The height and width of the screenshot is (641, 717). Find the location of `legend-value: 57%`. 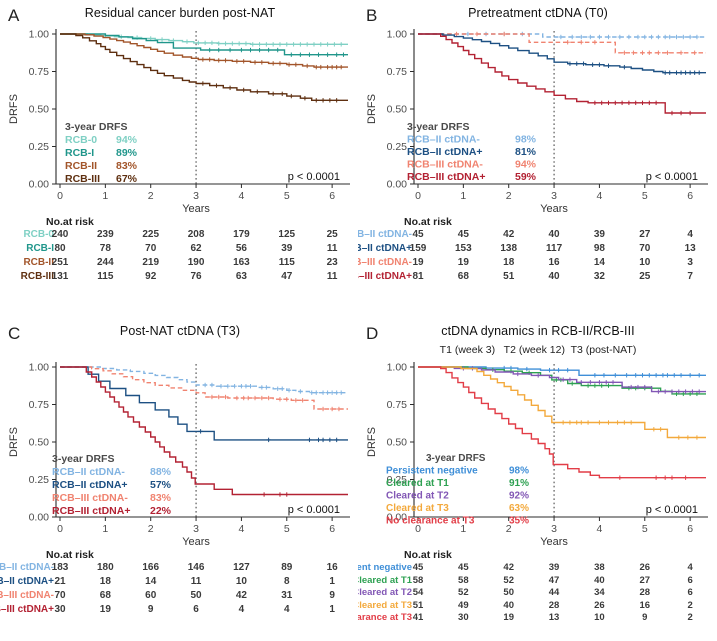

legend-value: 57% is located at coordinates (161, 485).